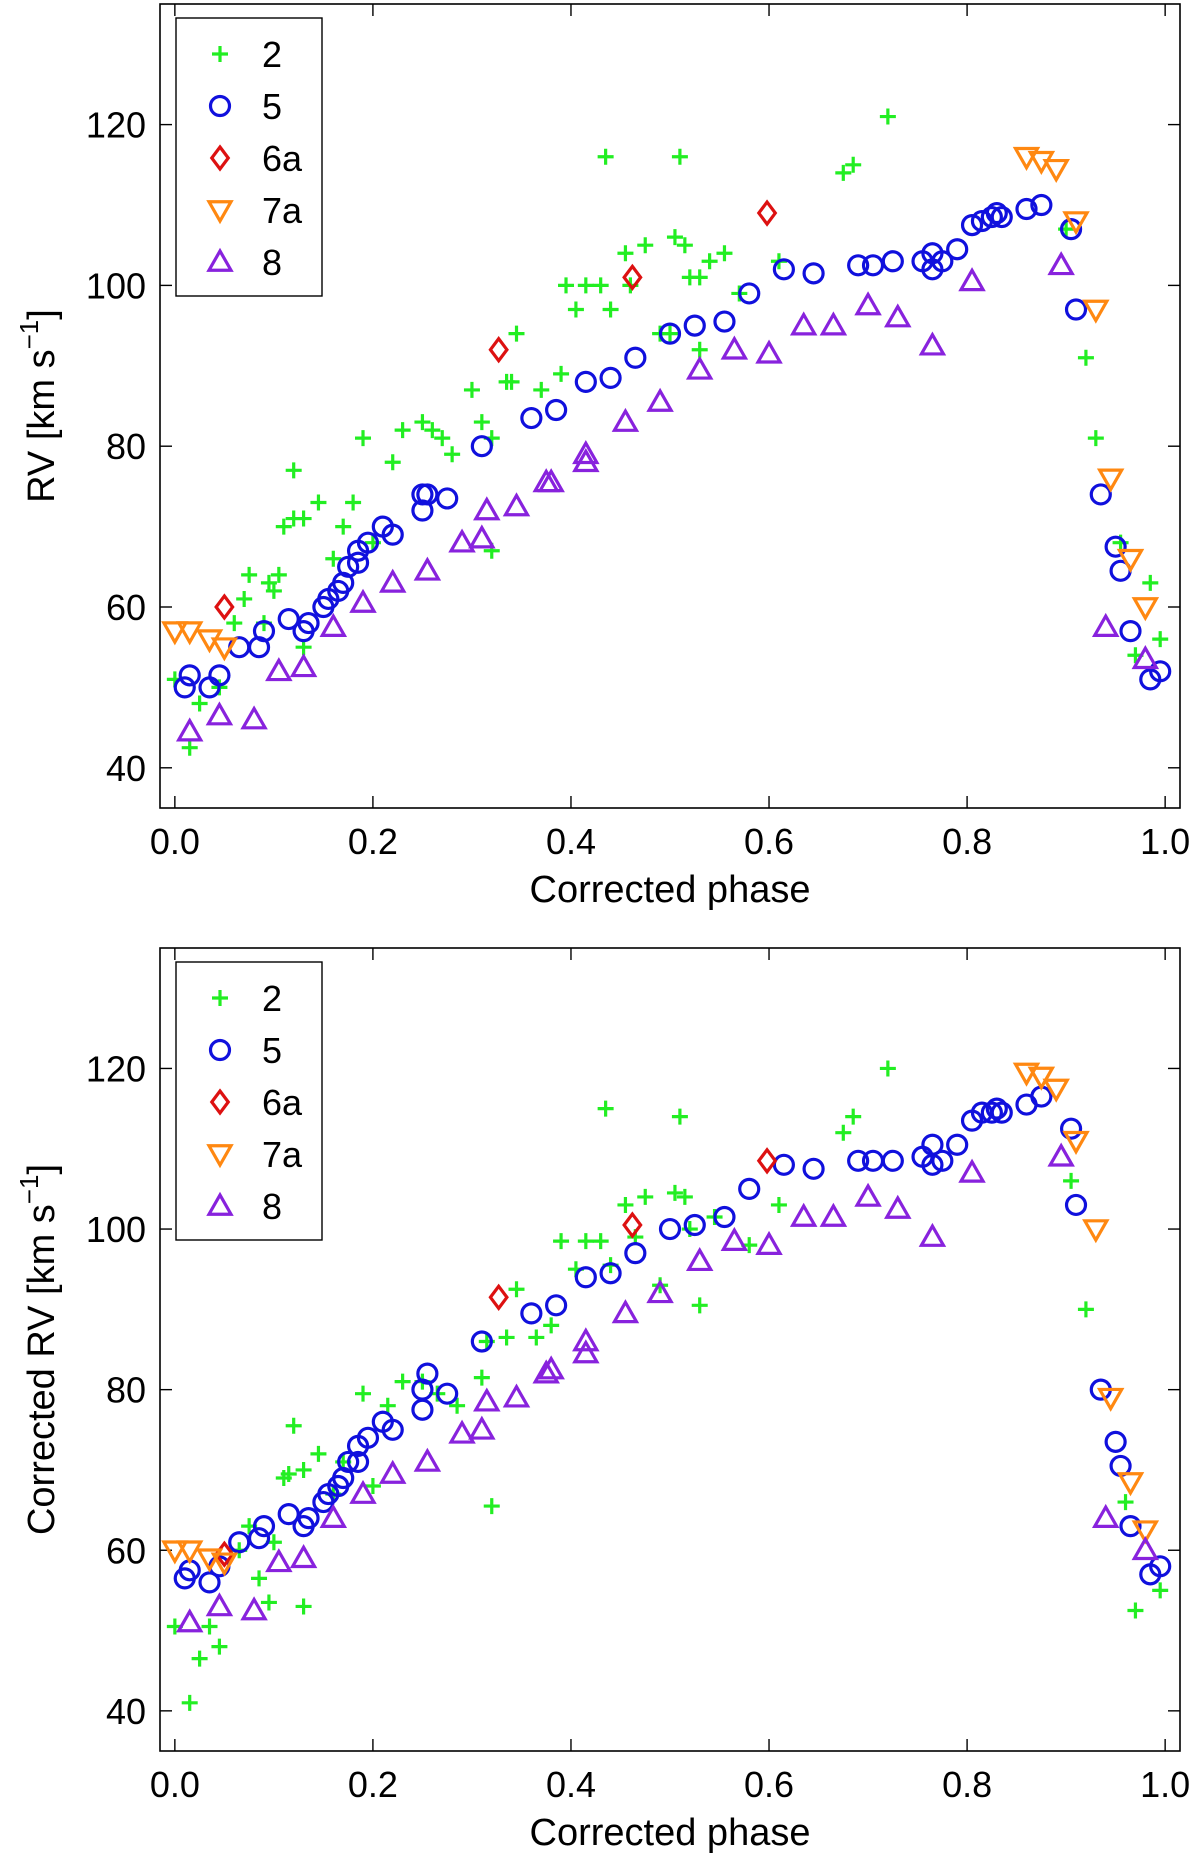  What do you see at coordinates (116, 1068) in the screenshot?
I see `y-tick-label: 120` at bounding box center [116, 1068].